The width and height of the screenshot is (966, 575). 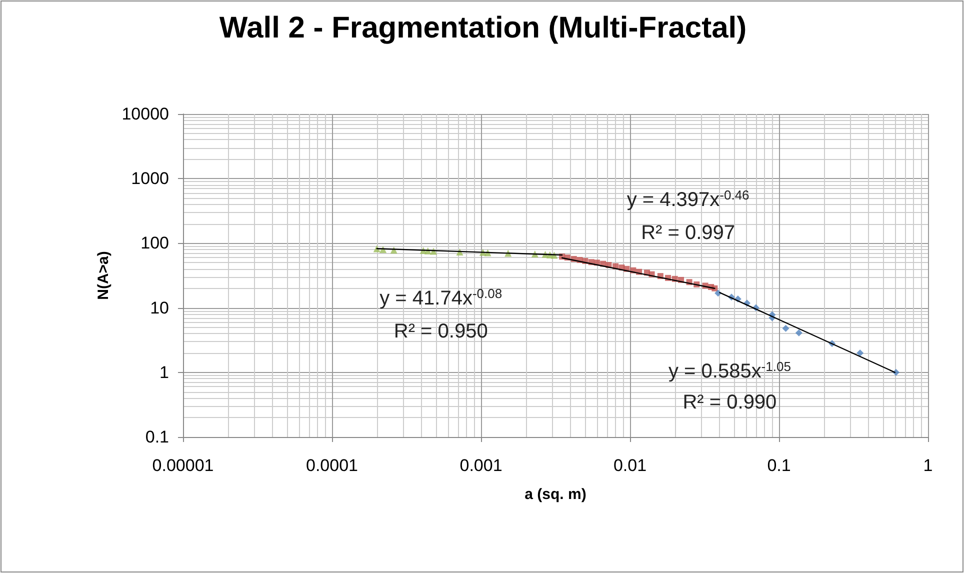 I want to click on x-axis-title: a (sq. m), so click(x=555, y=494).